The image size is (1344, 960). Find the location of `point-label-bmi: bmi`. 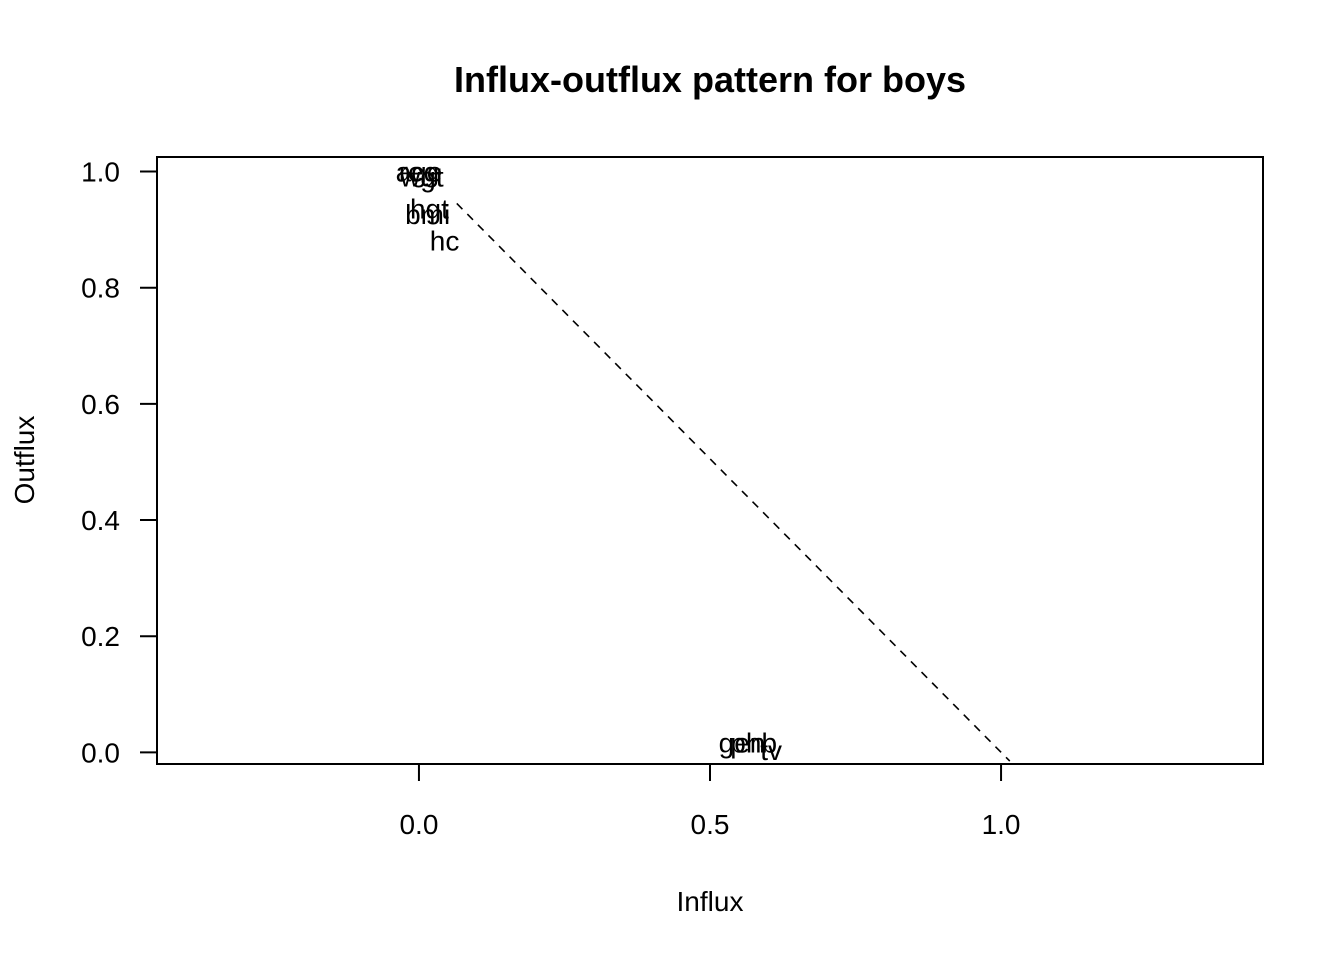

point-label-bmi: bmi is located at coordinates (427, 214).